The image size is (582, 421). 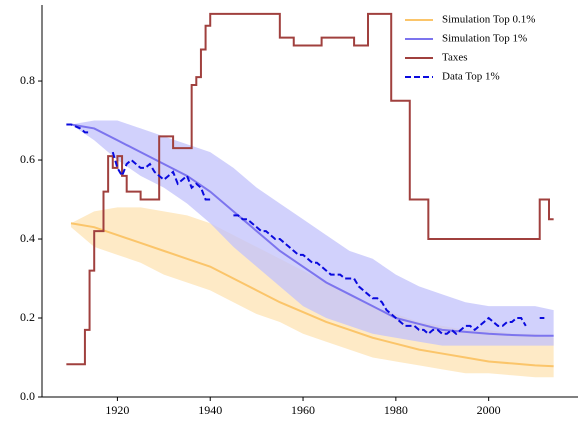 I want to click on legend-label: Taxes, so click(x=455, y=58).